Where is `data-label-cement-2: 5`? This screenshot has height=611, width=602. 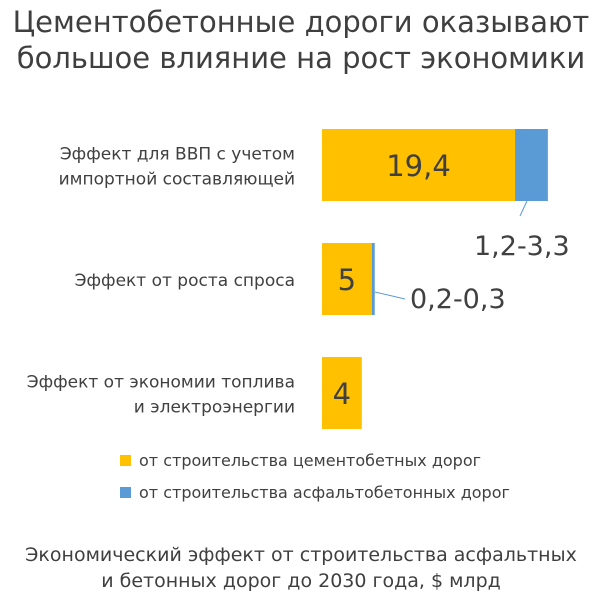 data-label-cement-2: 5 is located at coordinates (347, 280).